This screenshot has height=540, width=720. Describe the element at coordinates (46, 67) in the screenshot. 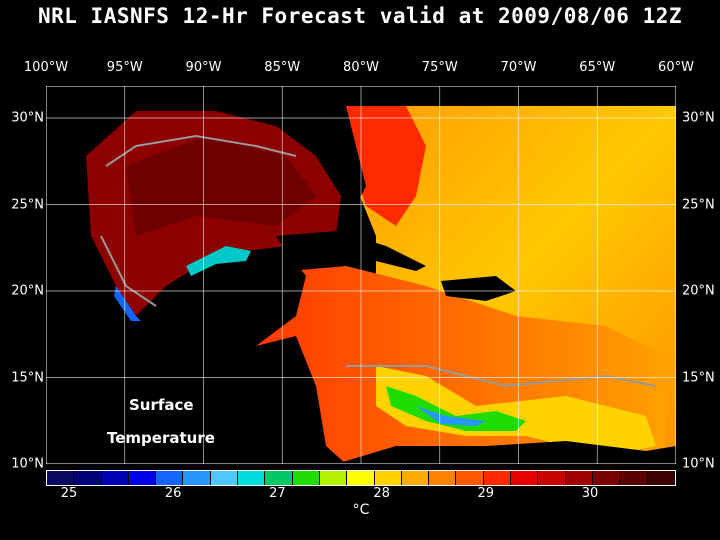

I see `longitude-label: 100°W` at that location.